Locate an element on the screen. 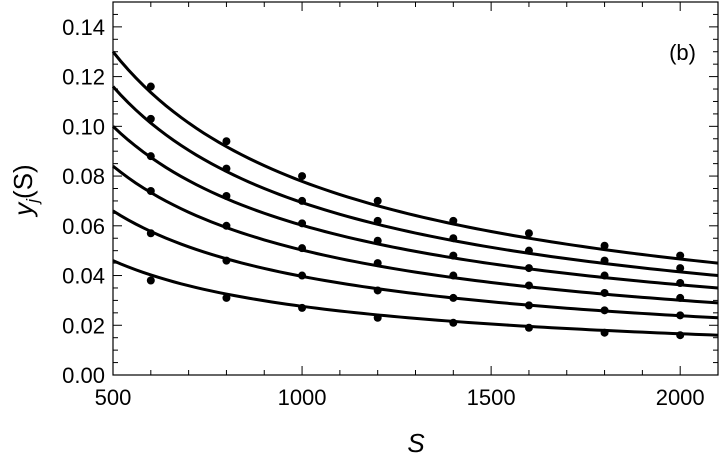 This screenshot has width=720, height=462. y-tick-label: 0.04 is located at coordinates (83, 276).